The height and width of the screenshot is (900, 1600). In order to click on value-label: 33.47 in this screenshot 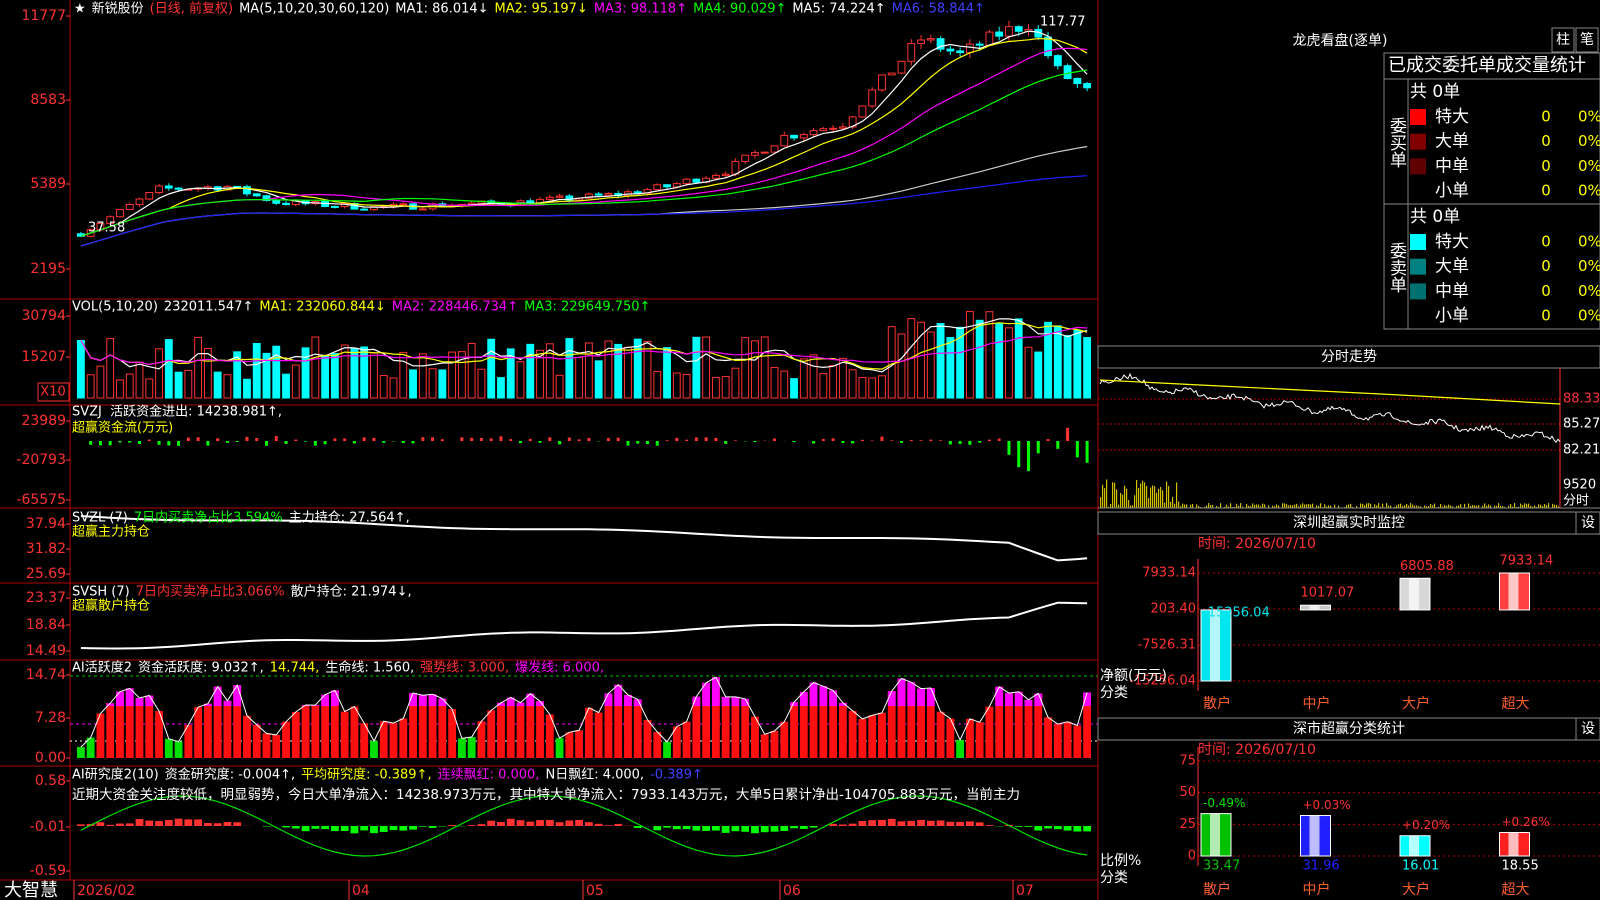, I will do `click(1221, 866)`.